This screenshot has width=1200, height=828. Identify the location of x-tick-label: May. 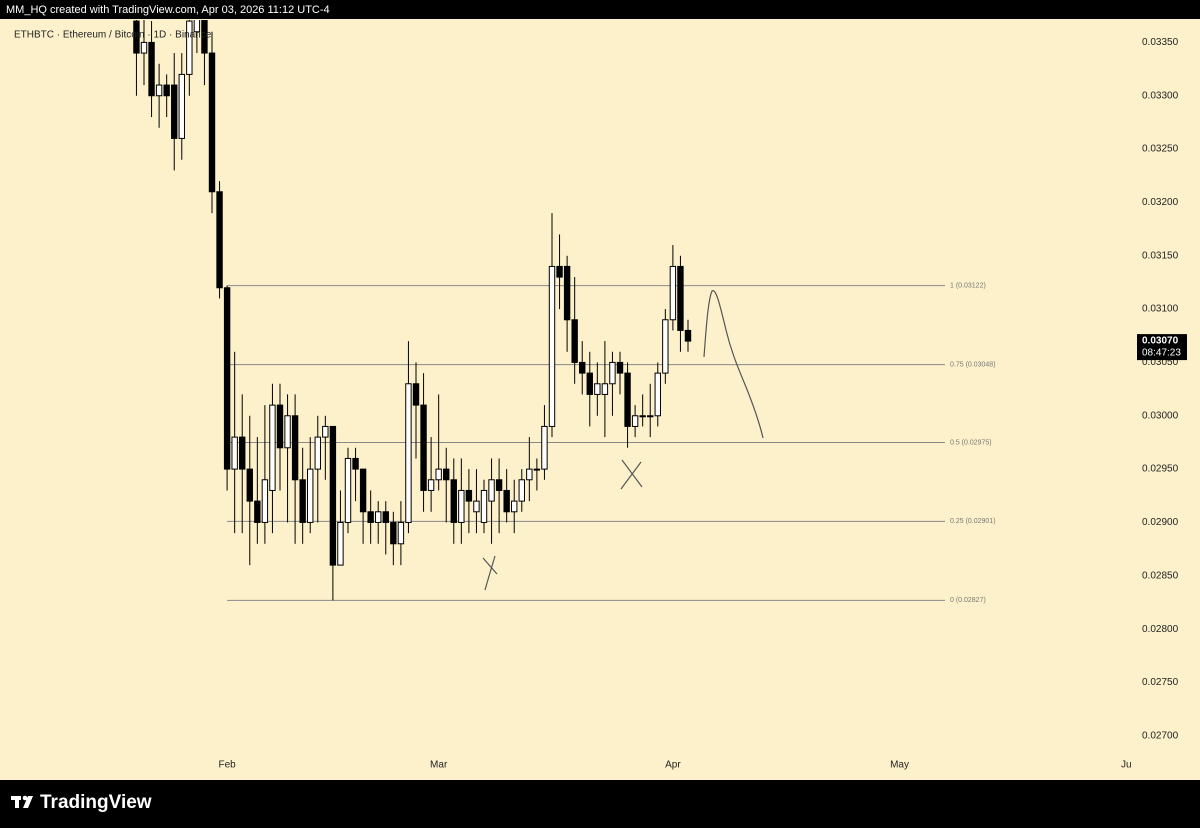
(899, 765).